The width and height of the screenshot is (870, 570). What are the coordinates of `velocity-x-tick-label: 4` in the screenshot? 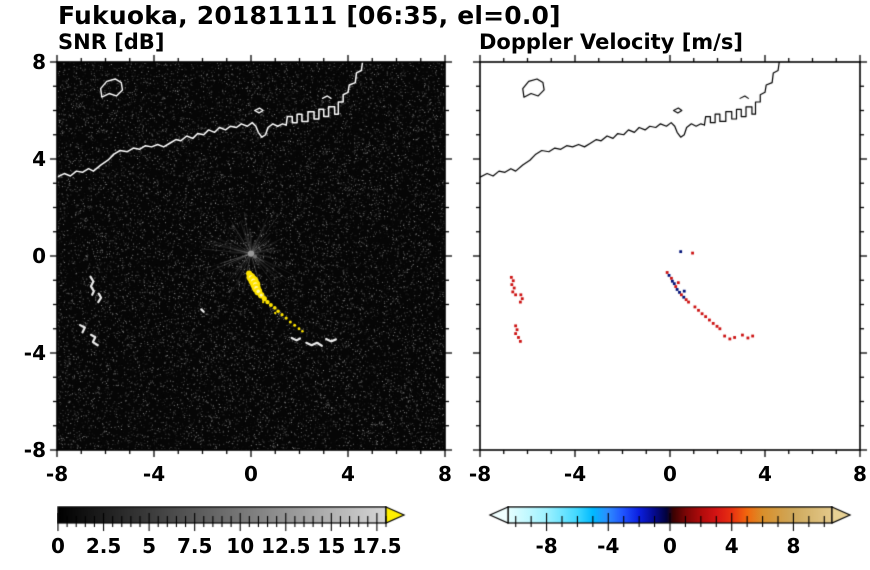 It's located at (765, 474).